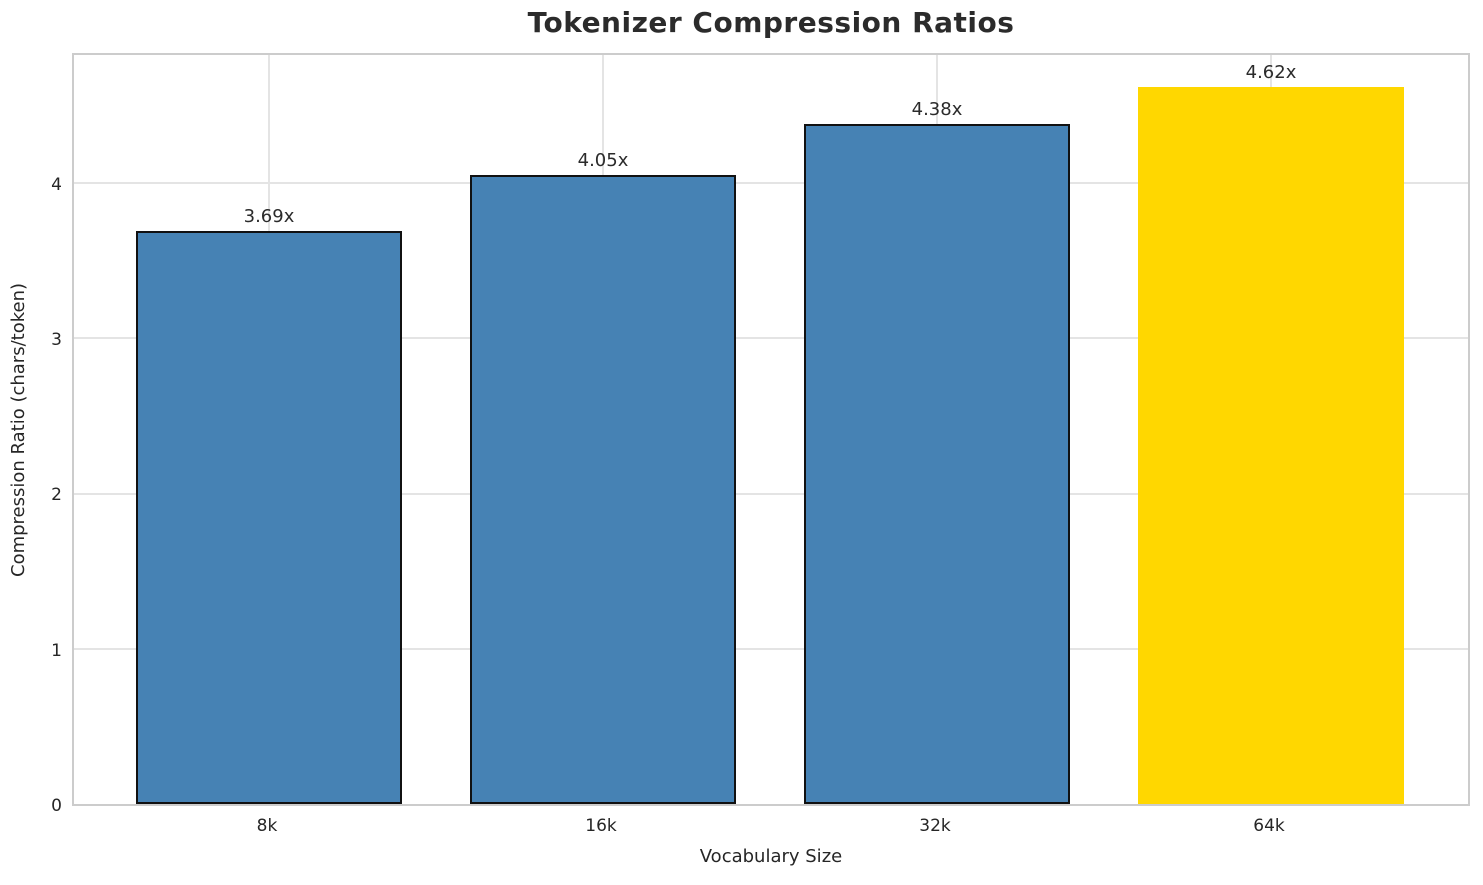 The image size is (1483, 885). What do you see at coordinates (771, 856) in the screenshot?
I see `x-axis-label: Vocabulary Size` at bounding box center [771, 856].